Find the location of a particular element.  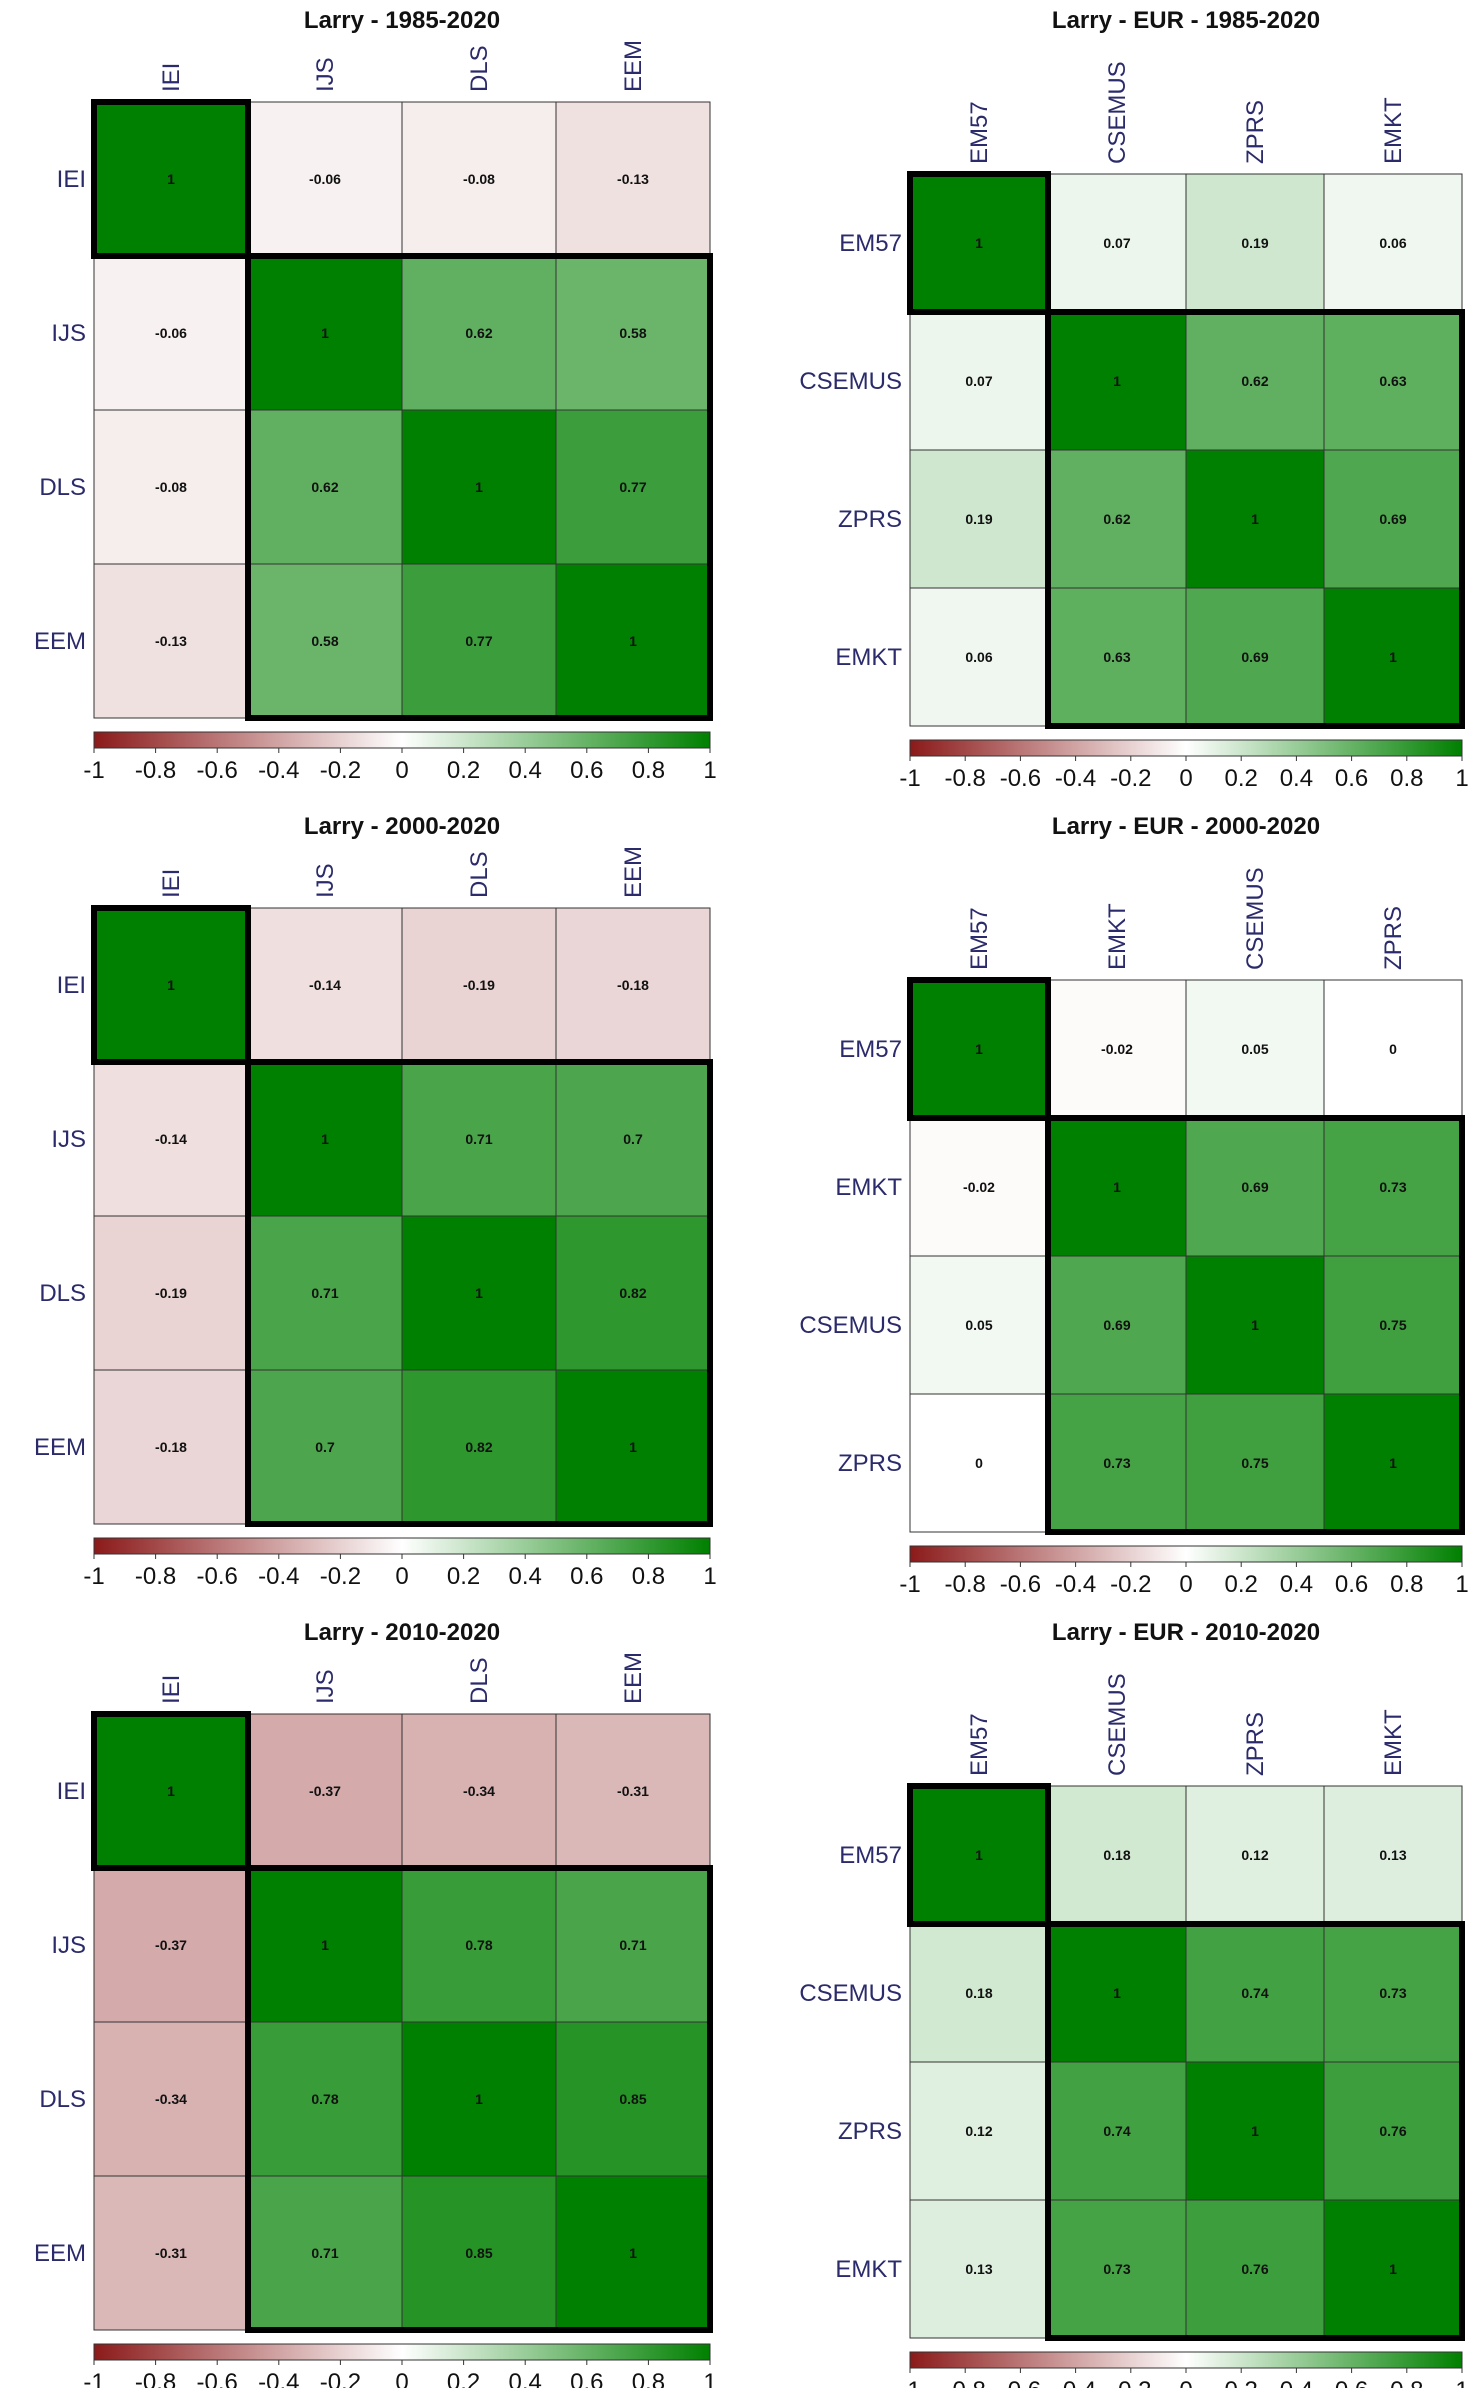

colorbar-tick-label: 0.8 is located at coordinates (1406, 2382).